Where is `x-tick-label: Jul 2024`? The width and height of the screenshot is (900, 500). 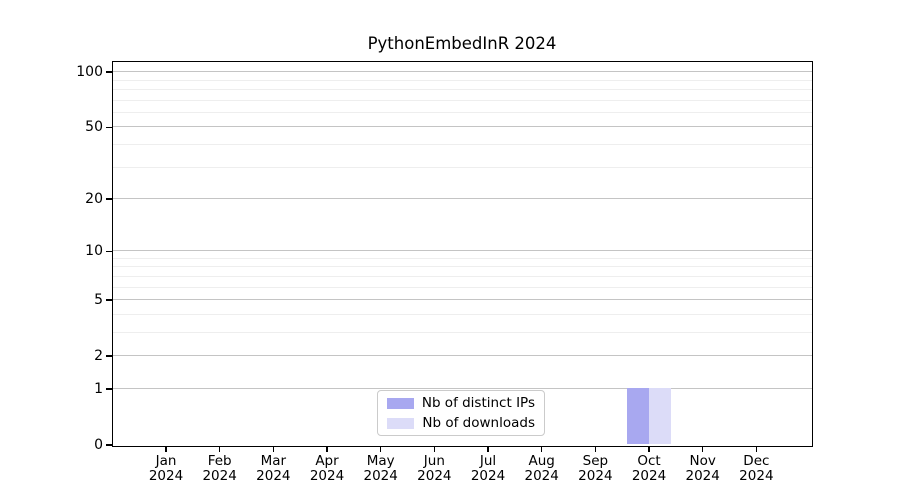 x-tick-label: Jul 2024 is located at coordinates (488, 468).